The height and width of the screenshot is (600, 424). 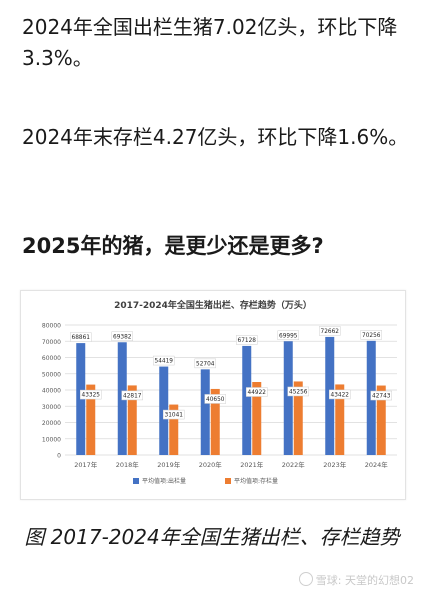 What do you see at coordinates (169, 464) in the screenshot?
I see `x-tick-label: 2019年` at bounding box center [169, 464].